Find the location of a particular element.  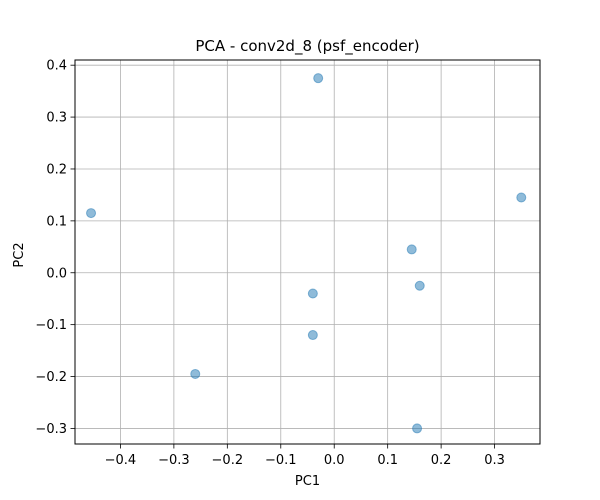

y-axis-label: PC2 is located at coordinates (19, 254).